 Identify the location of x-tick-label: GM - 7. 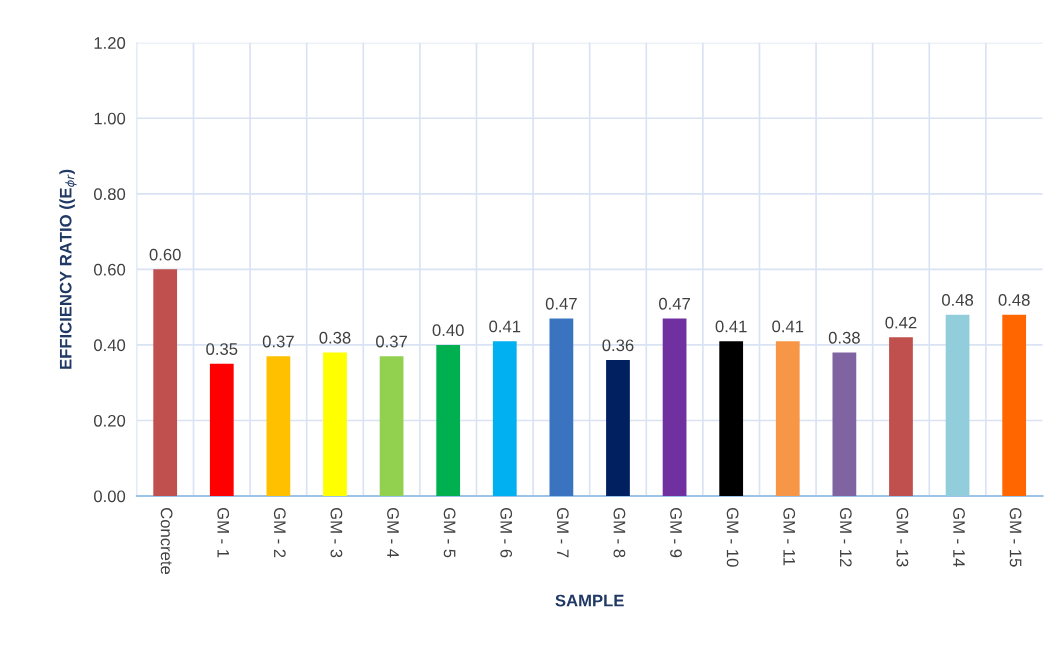
(562, 532).